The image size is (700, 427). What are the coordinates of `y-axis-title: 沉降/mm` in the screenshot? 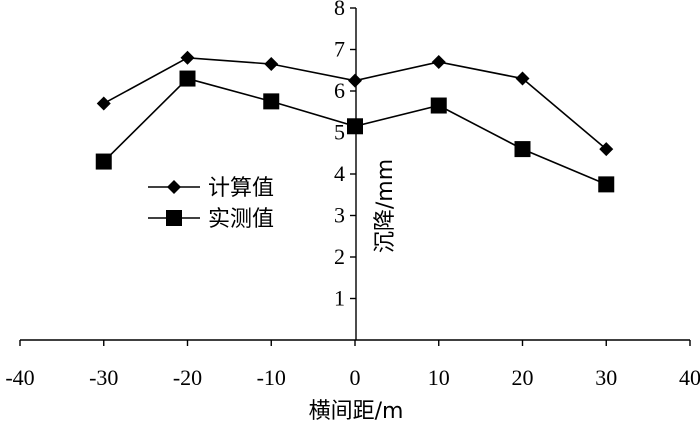 It's located at (385, 206).